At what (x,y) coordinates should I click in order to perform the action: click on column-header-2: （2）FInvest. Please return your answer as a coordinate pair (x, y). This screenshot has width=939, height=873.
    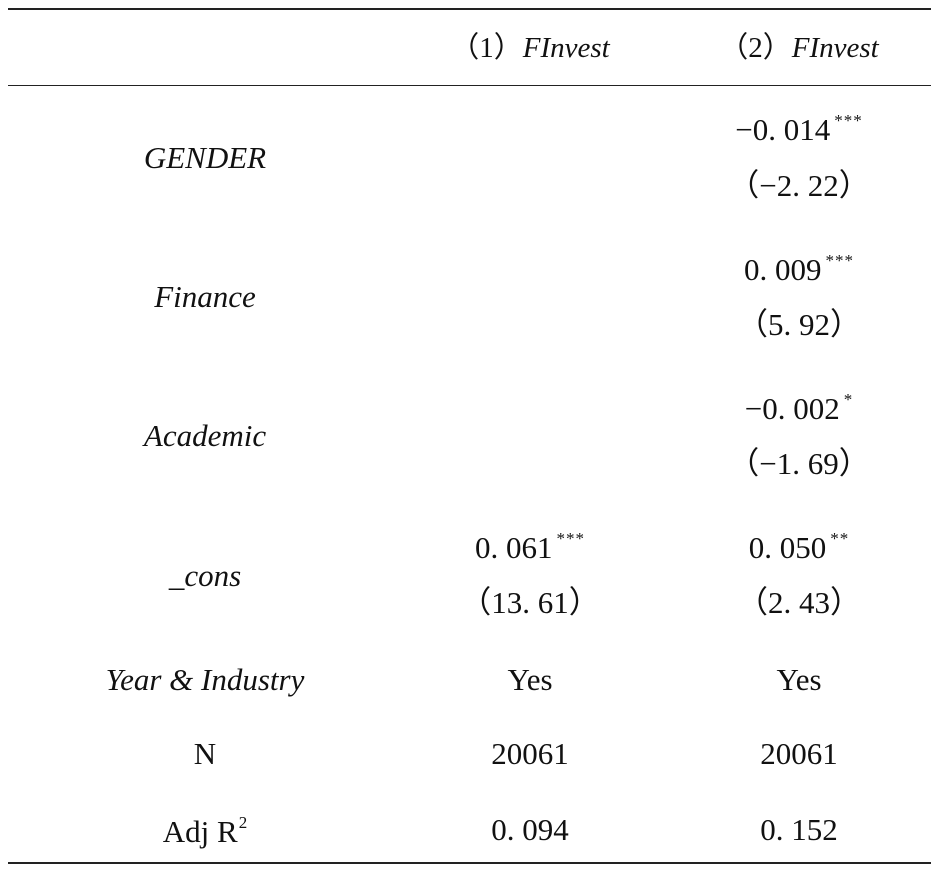
    Looking at the image, I should click on (799, 48).